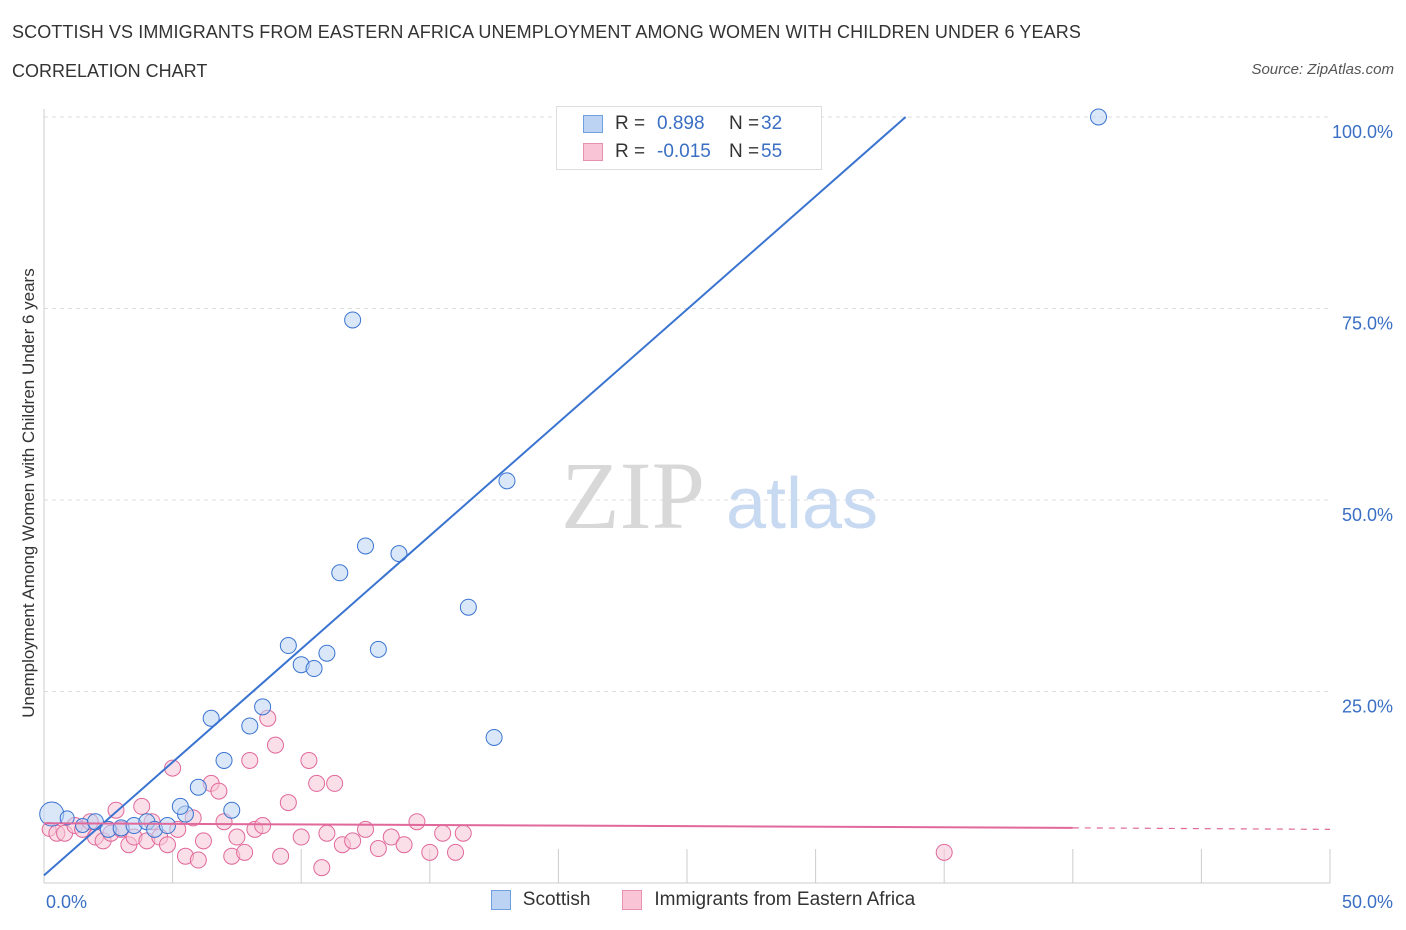  I want to click on y-tick-label: 25.0%, so click(1367, 707).